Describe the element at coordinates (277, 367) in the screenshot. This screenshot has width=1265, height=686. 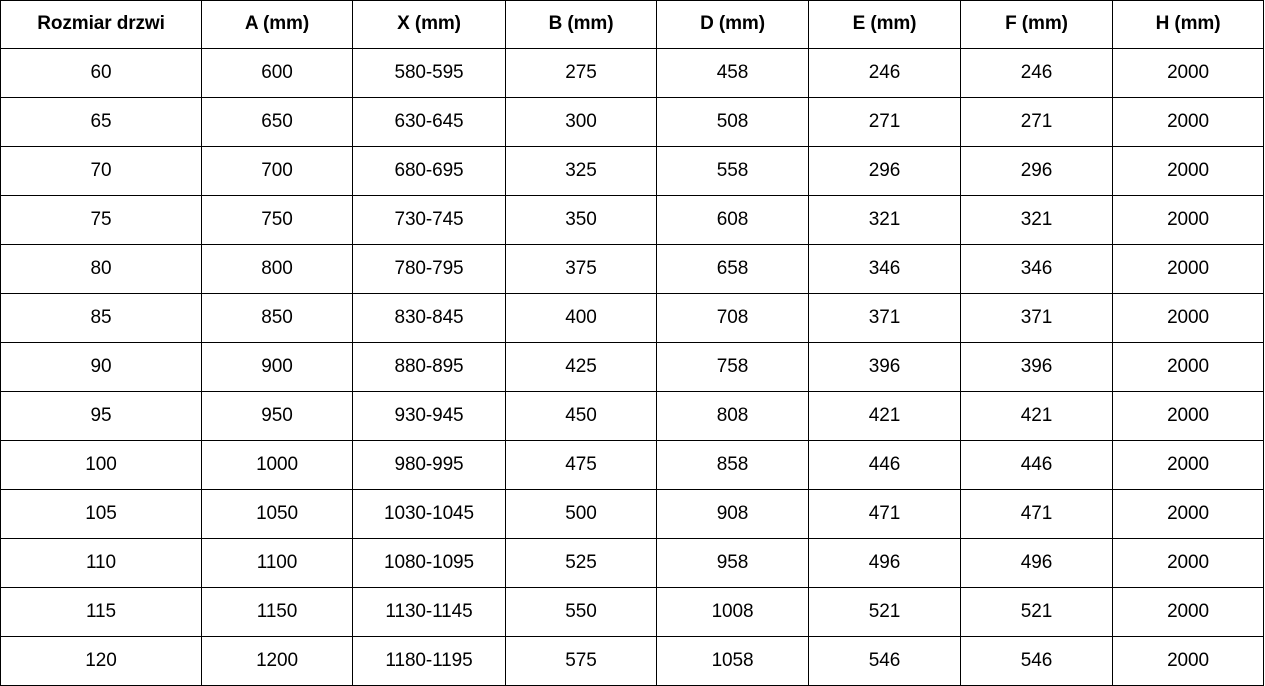
I see `table-cell: 900` at that location.